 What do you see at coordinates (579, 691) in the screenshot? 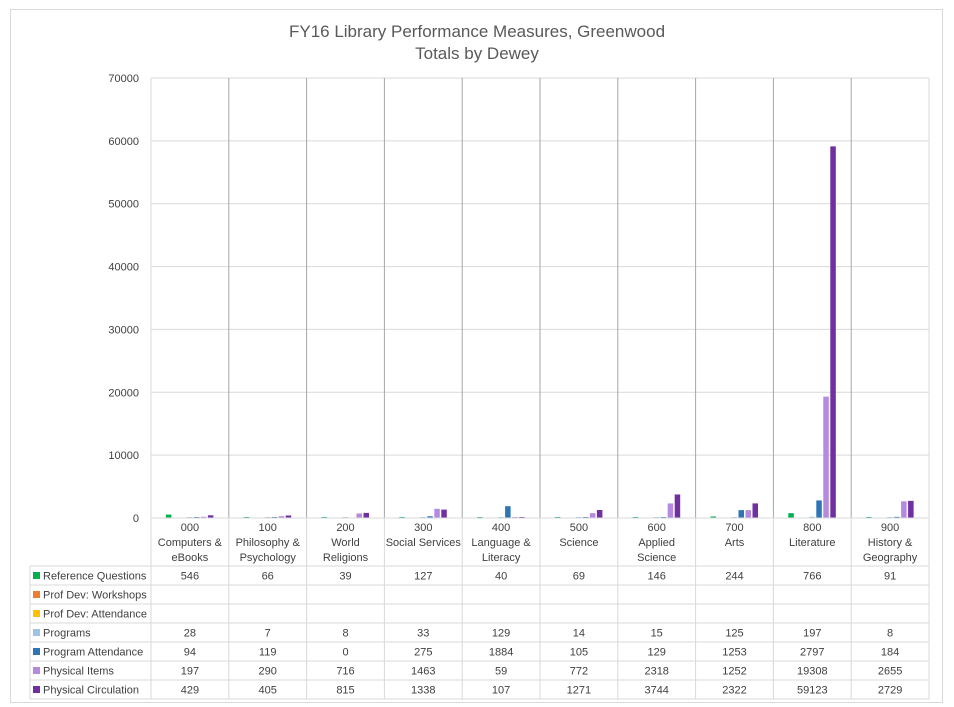
I see `table-cell-value: 1271` at bounding box center [579, 691].